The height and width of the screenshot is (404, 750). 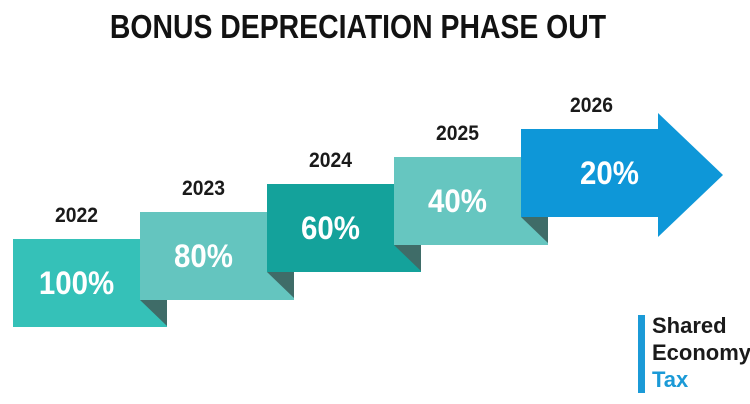 What do you see at coordinates (690, 175) in the screenshot?
I see `arrow-head` at bounding box center [690, 175].